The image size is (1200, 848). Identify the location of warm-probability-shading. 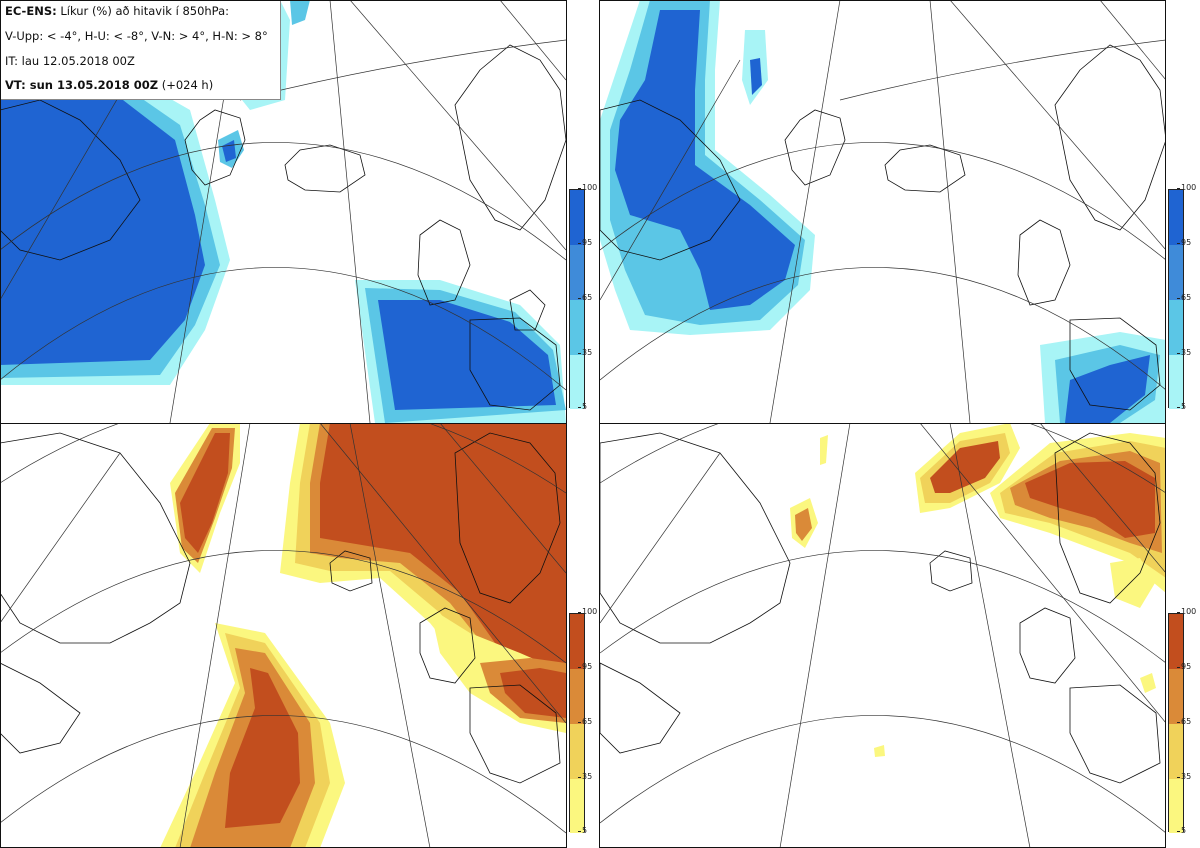
(978, 590).